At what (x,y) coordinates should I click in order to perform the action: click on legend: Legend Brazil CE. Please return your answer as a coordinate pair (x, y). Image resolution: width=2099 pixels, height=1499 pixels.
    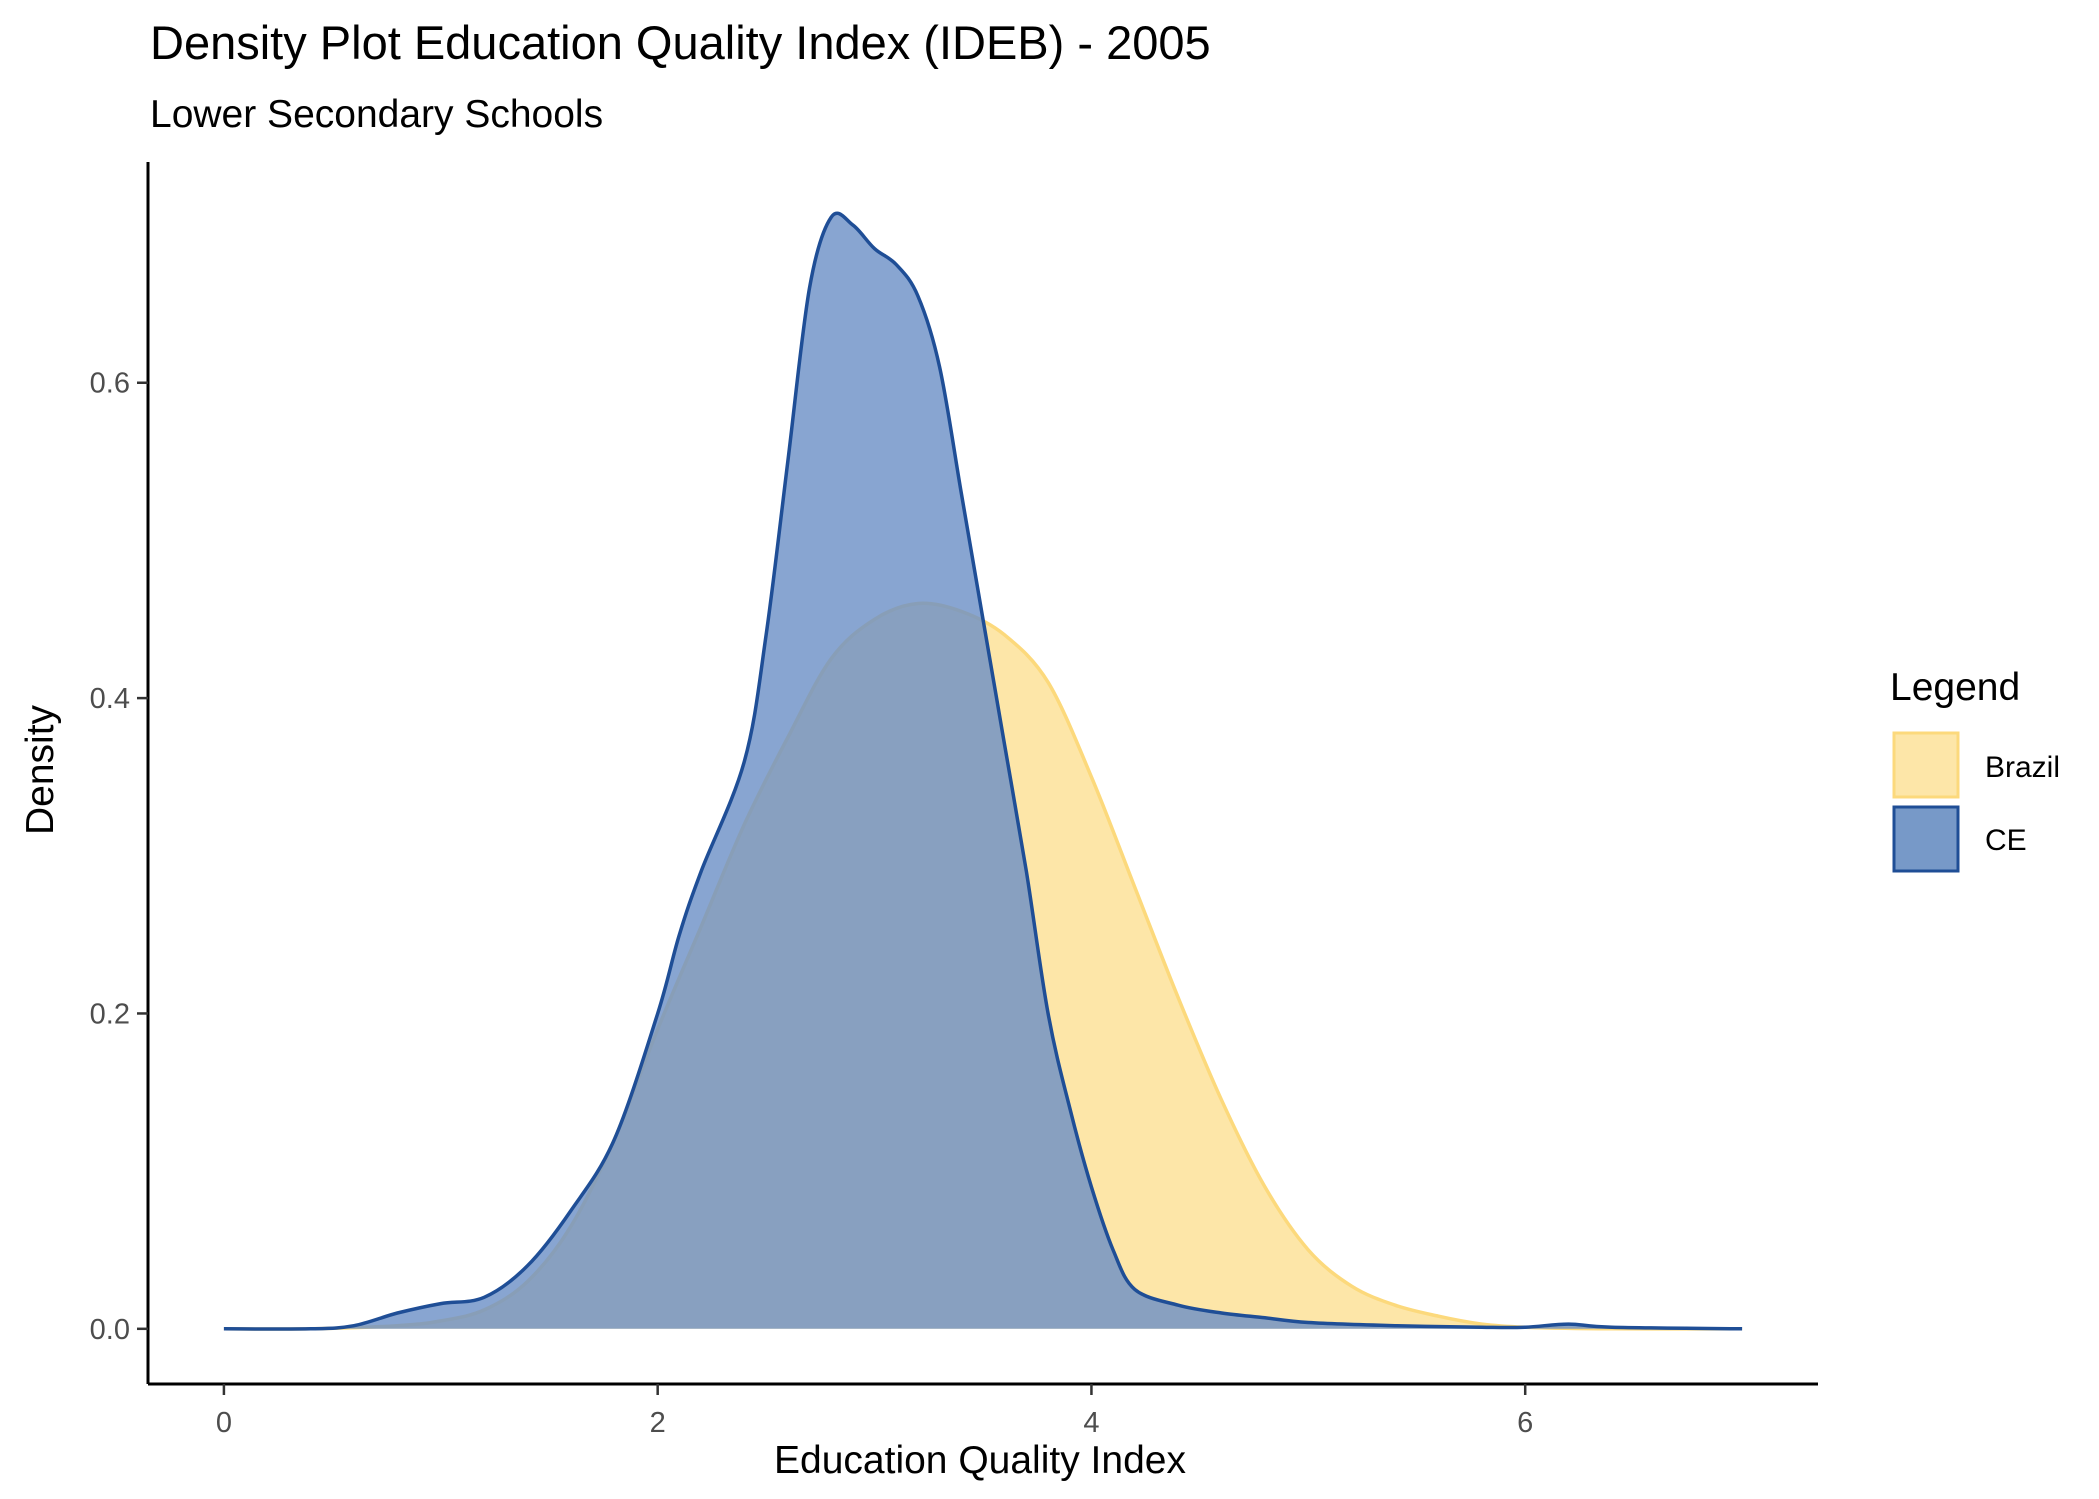
    Looking at the image, I should click on (1975, 769).